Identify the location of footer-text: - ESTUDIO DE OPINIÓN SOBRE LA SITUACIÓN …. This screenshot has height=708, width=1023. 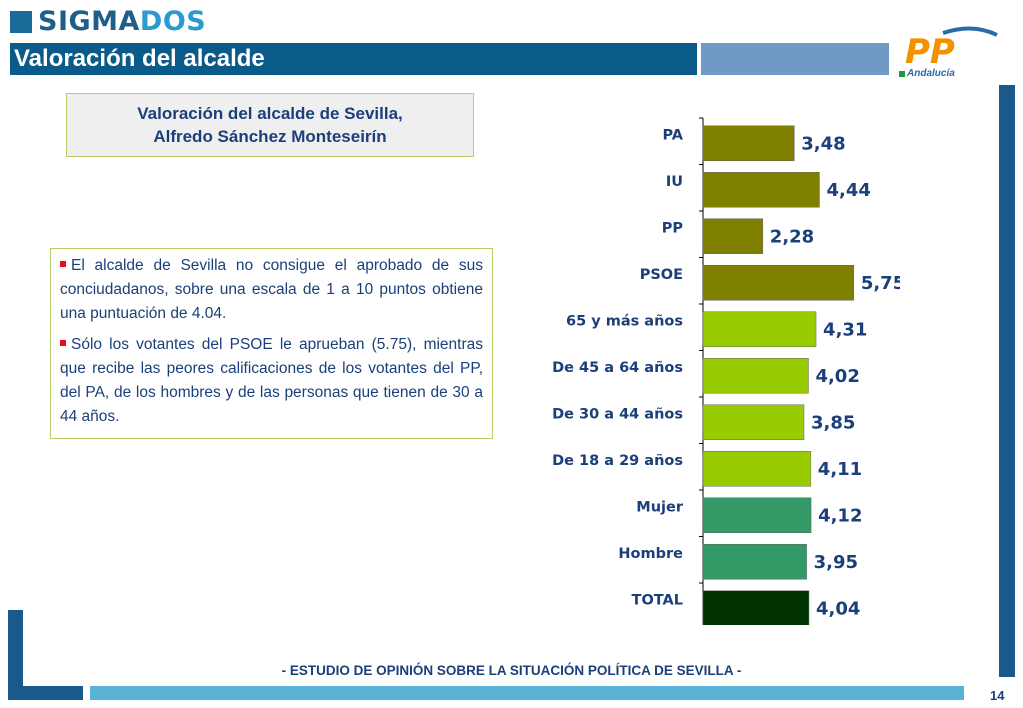
(511, 670).